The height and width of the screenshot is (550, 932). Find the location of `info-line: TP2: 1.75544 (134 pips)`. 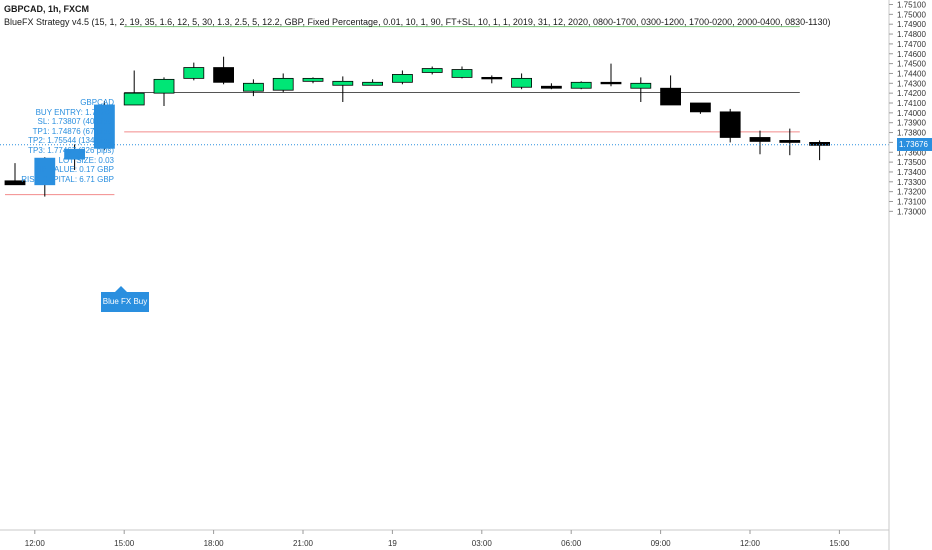

info-line: TP2: 1.75544 (134 pips) is located at coordinates (71, 141).